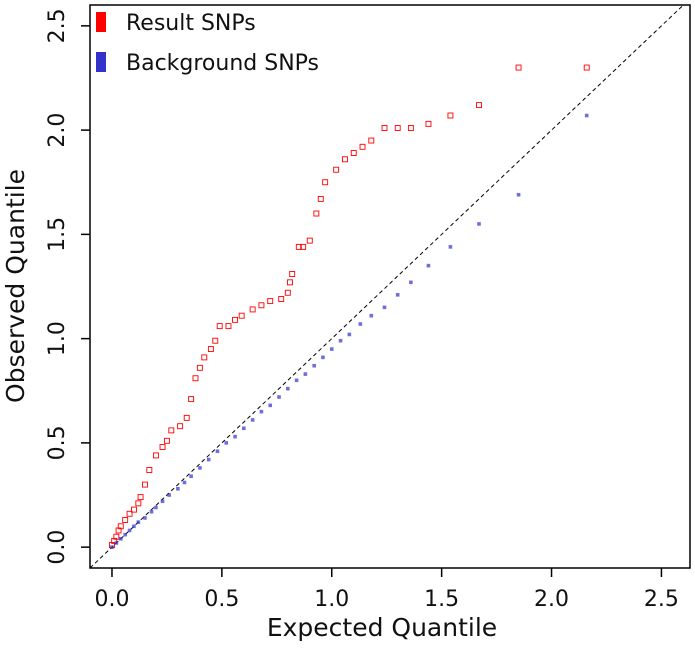  What do you see at coordinates (382, 627) in the screenshot?
I see `x-axis-title: Expected Quantile` at bounding box center [382, 627].